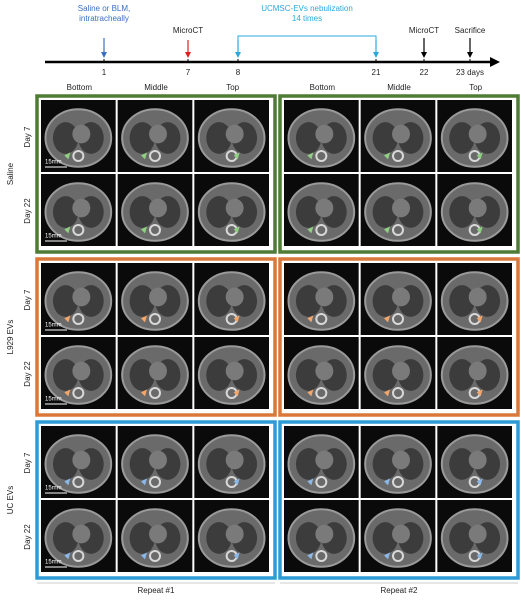  Describe the element at coordinates (156, 590) in the screenshot. I see `repeat-label: Repeat #1` at that location.